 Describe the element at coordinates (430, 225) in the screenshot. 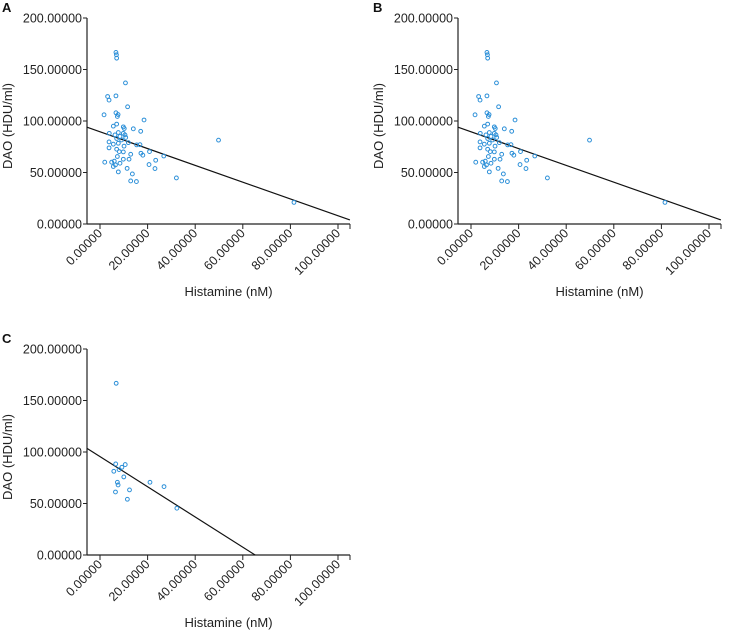

I see `y-tick-label: 0.00000` at that location.